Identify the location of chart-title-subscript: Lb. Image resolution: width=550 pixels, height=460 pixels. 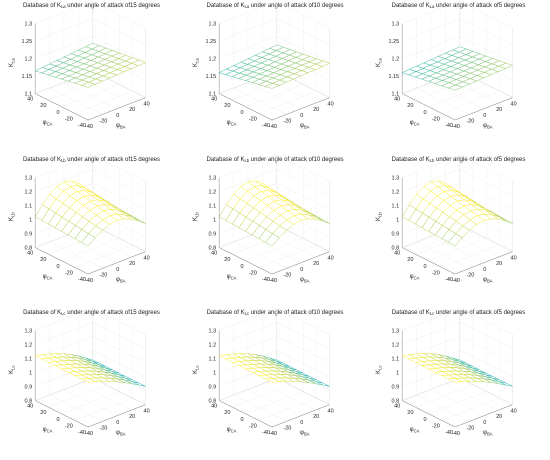
(432, 160).